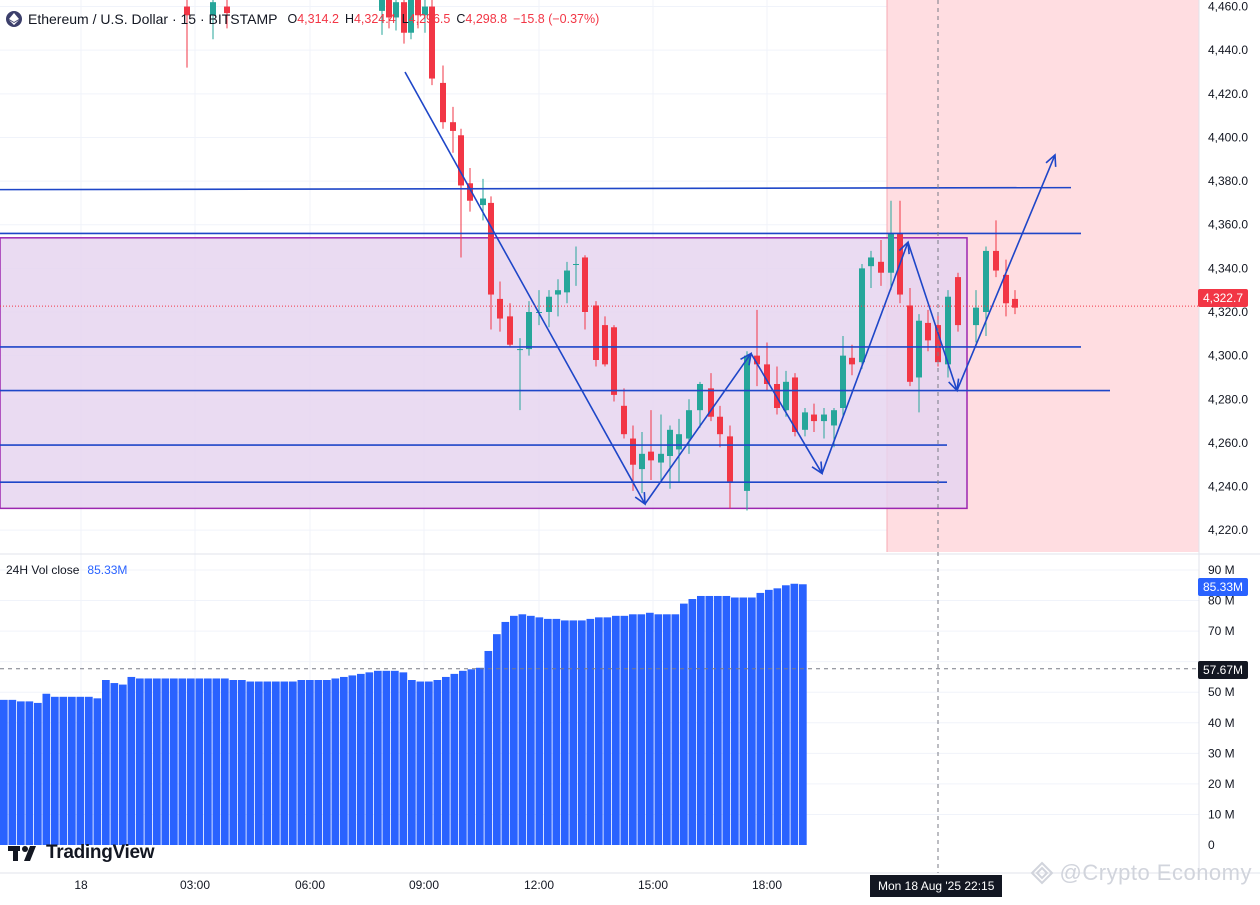 The width and height of the screenshot is (1260, 905). What do you see at coordinates (1222, 298) in the screenshot?
I see `current-price-tag: 4,322.7` at bounding box center [1222, 298].